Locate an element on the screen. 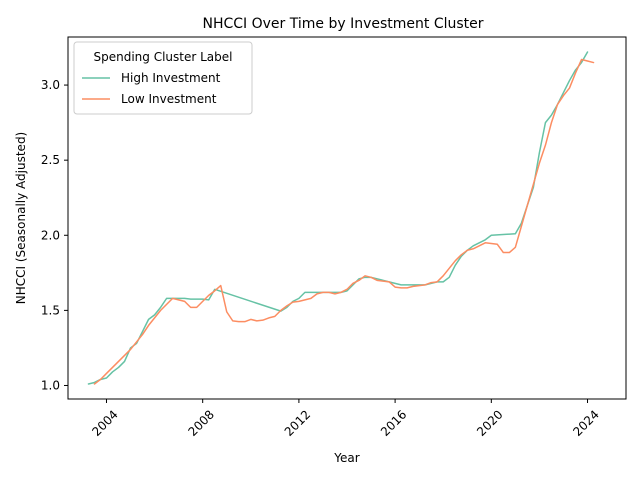 The width and height of the screenshot is (640, 480). y-tick-label: 3.0 is located at coordinates (50, 85).